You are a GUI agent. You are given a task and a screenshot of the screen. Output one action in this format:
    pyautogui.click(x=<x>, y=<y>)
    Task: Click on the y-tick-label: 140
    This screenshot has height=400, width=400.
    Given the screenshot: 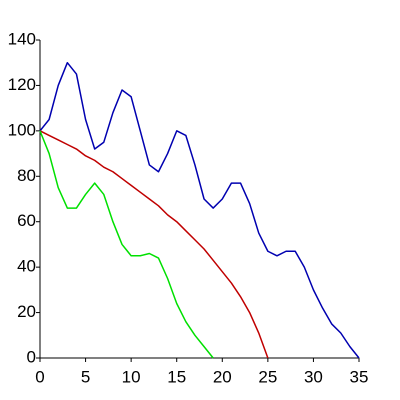 What is the action you would take?
    pyautogui.click(x=22, y=38)
    